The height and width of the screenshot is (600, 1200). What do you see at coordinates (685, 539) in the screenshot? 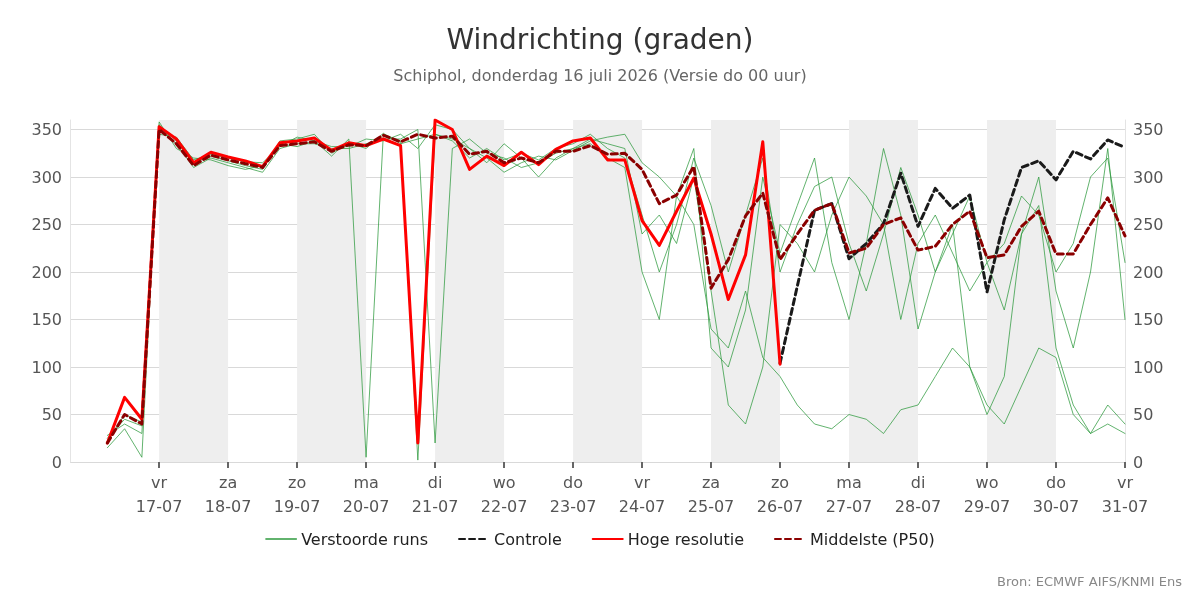
I see `legend-label: Hoge resolutie` at bounding box center [685, 539].